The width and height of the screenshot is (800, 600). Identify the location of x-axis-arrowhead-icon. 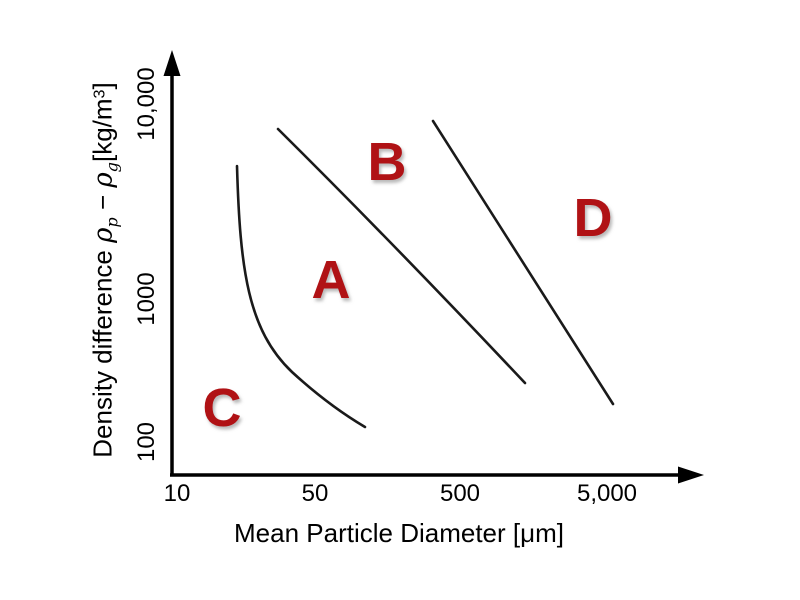
(691, 475).